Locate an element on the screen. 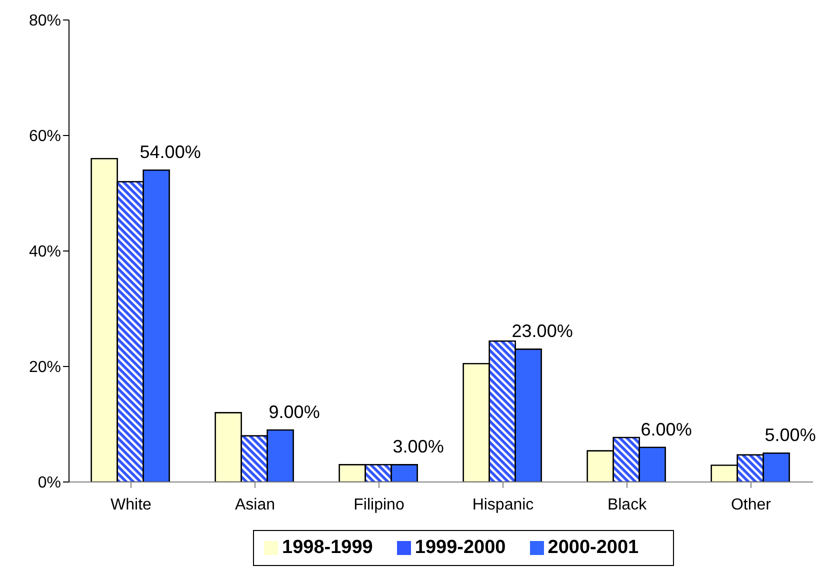  x-tick-label: Other is located at coordinates (751, 505).